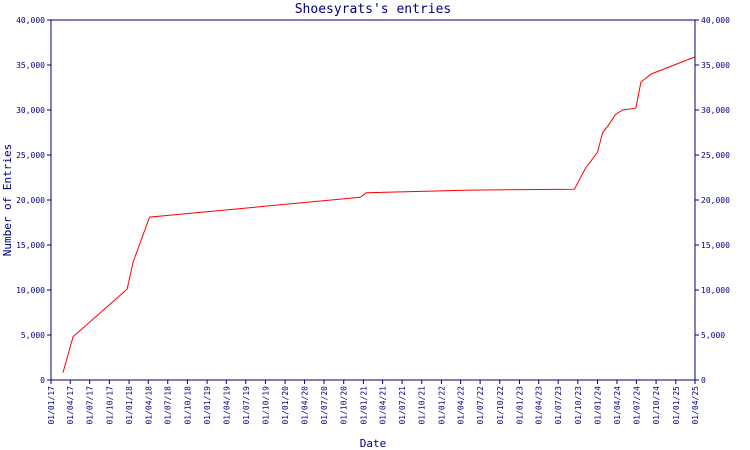  I want to click on x-tick-label: 01/07/21, so click(402, 405).